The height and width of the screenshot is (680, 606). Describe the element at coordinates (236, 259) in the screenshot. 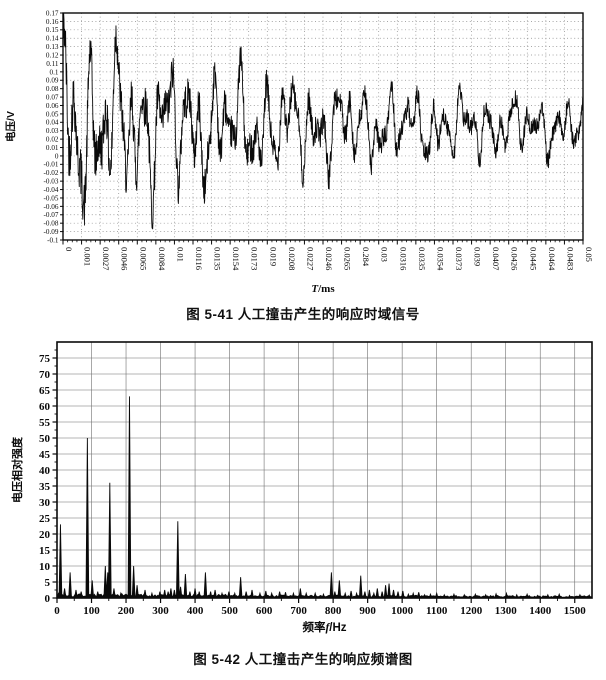

I see `svg-text: 0.0154` at that location.